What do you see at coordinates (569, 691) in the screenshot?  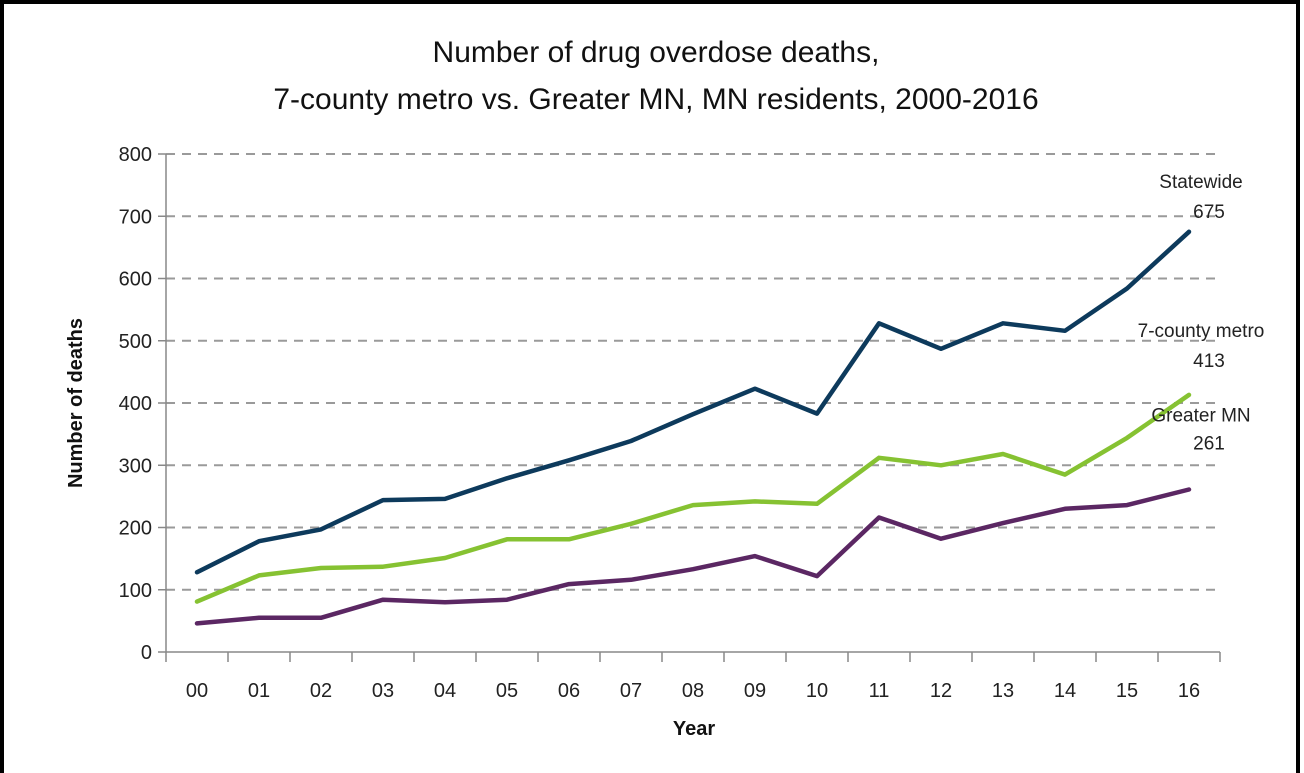 I see `x-tick-label: 06` at bounding box center [569, 691].